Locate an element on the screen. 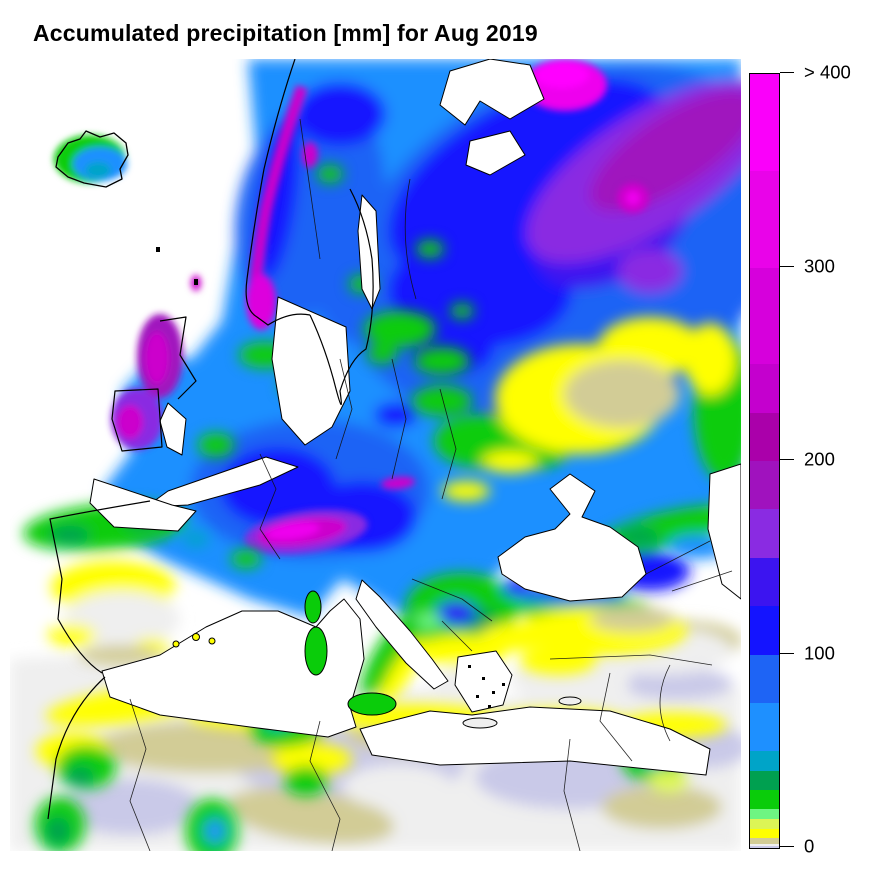  tick-label: 0 is located at coordinates (809, 846).